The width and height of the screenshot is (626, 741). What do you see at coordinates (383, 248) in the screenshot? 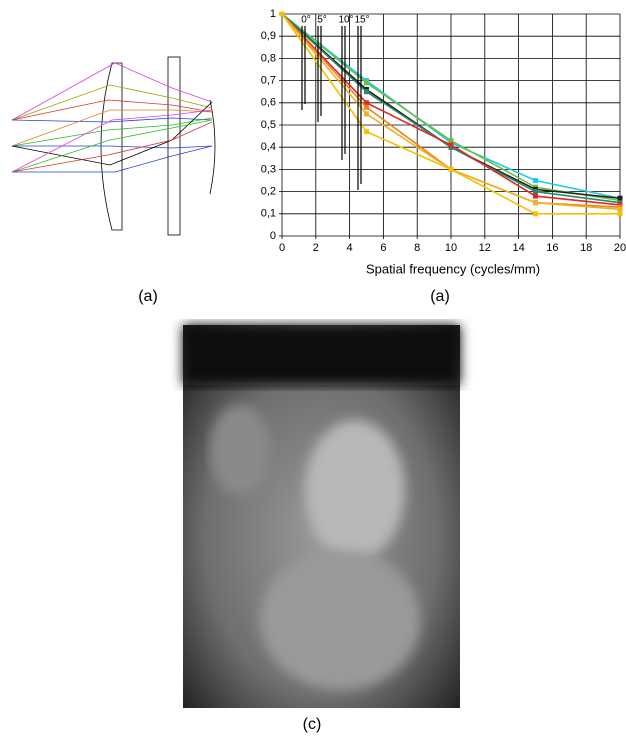
I see `x-tick-label: 6` at bounding box center [383, 248].